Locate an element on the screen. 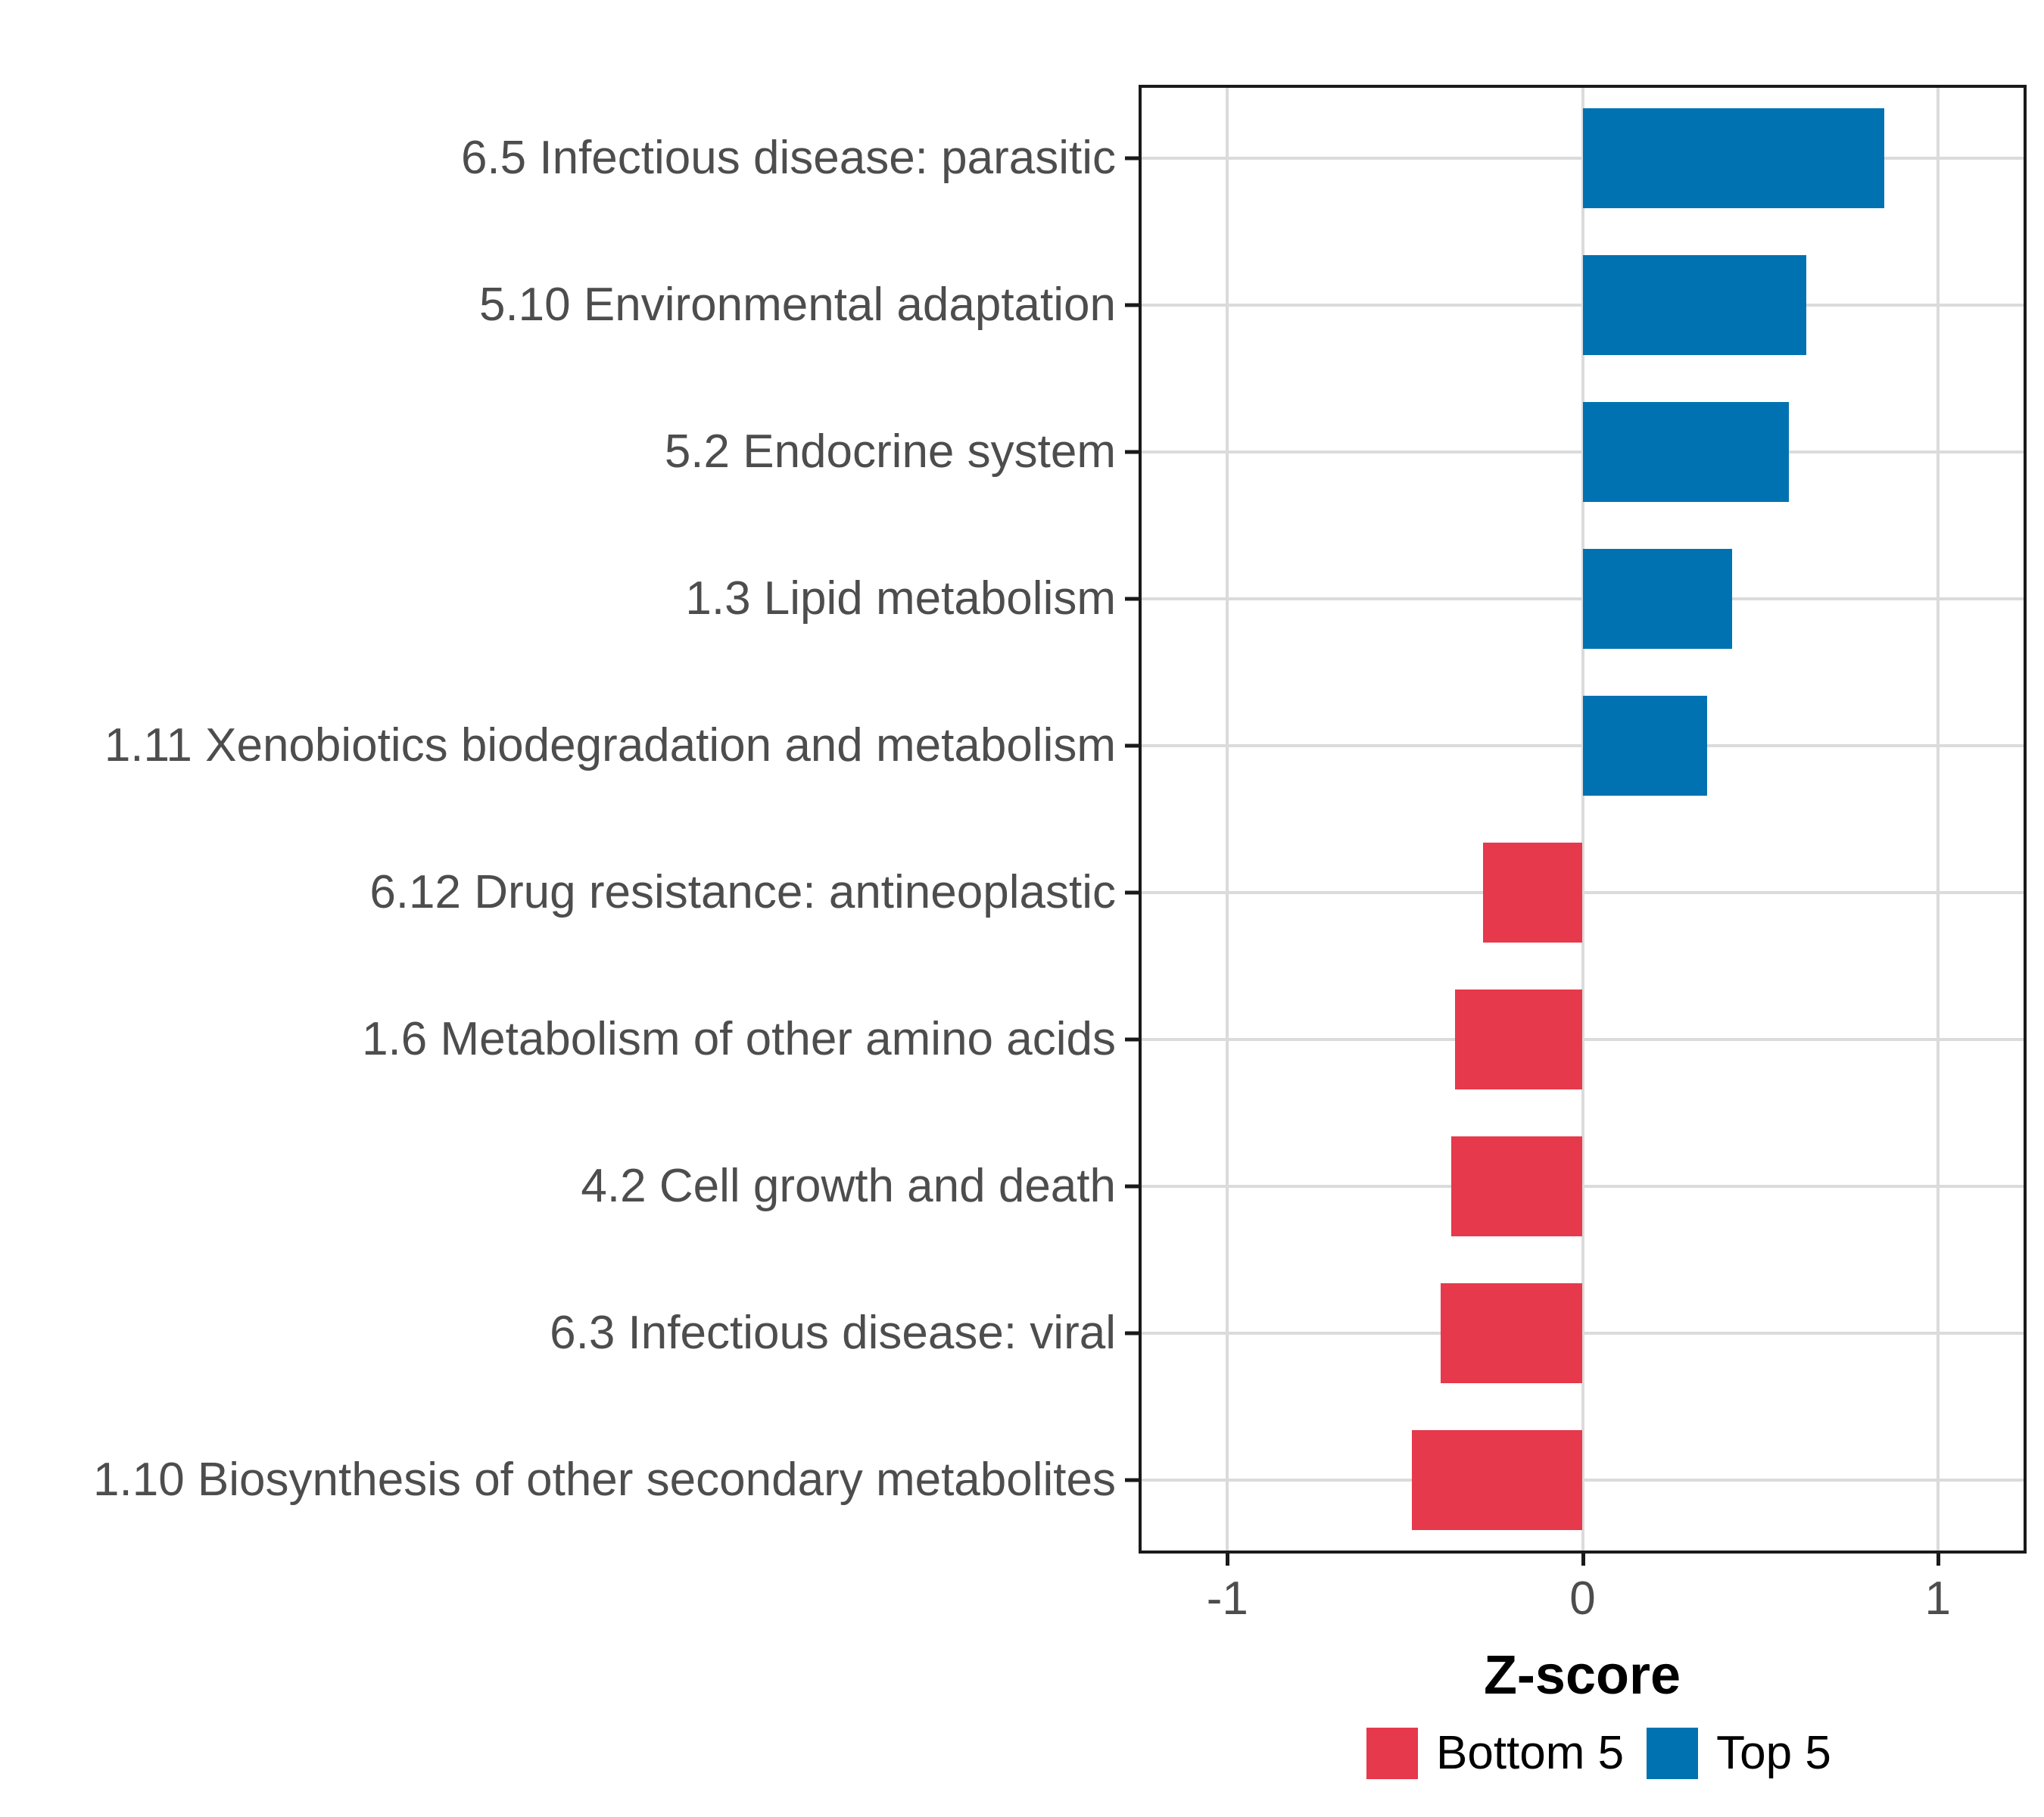 This screenshot has width=2044, height=1817. category-label: 1.6 Metabolism of other amino acids is located at coordinates (739, 1039).